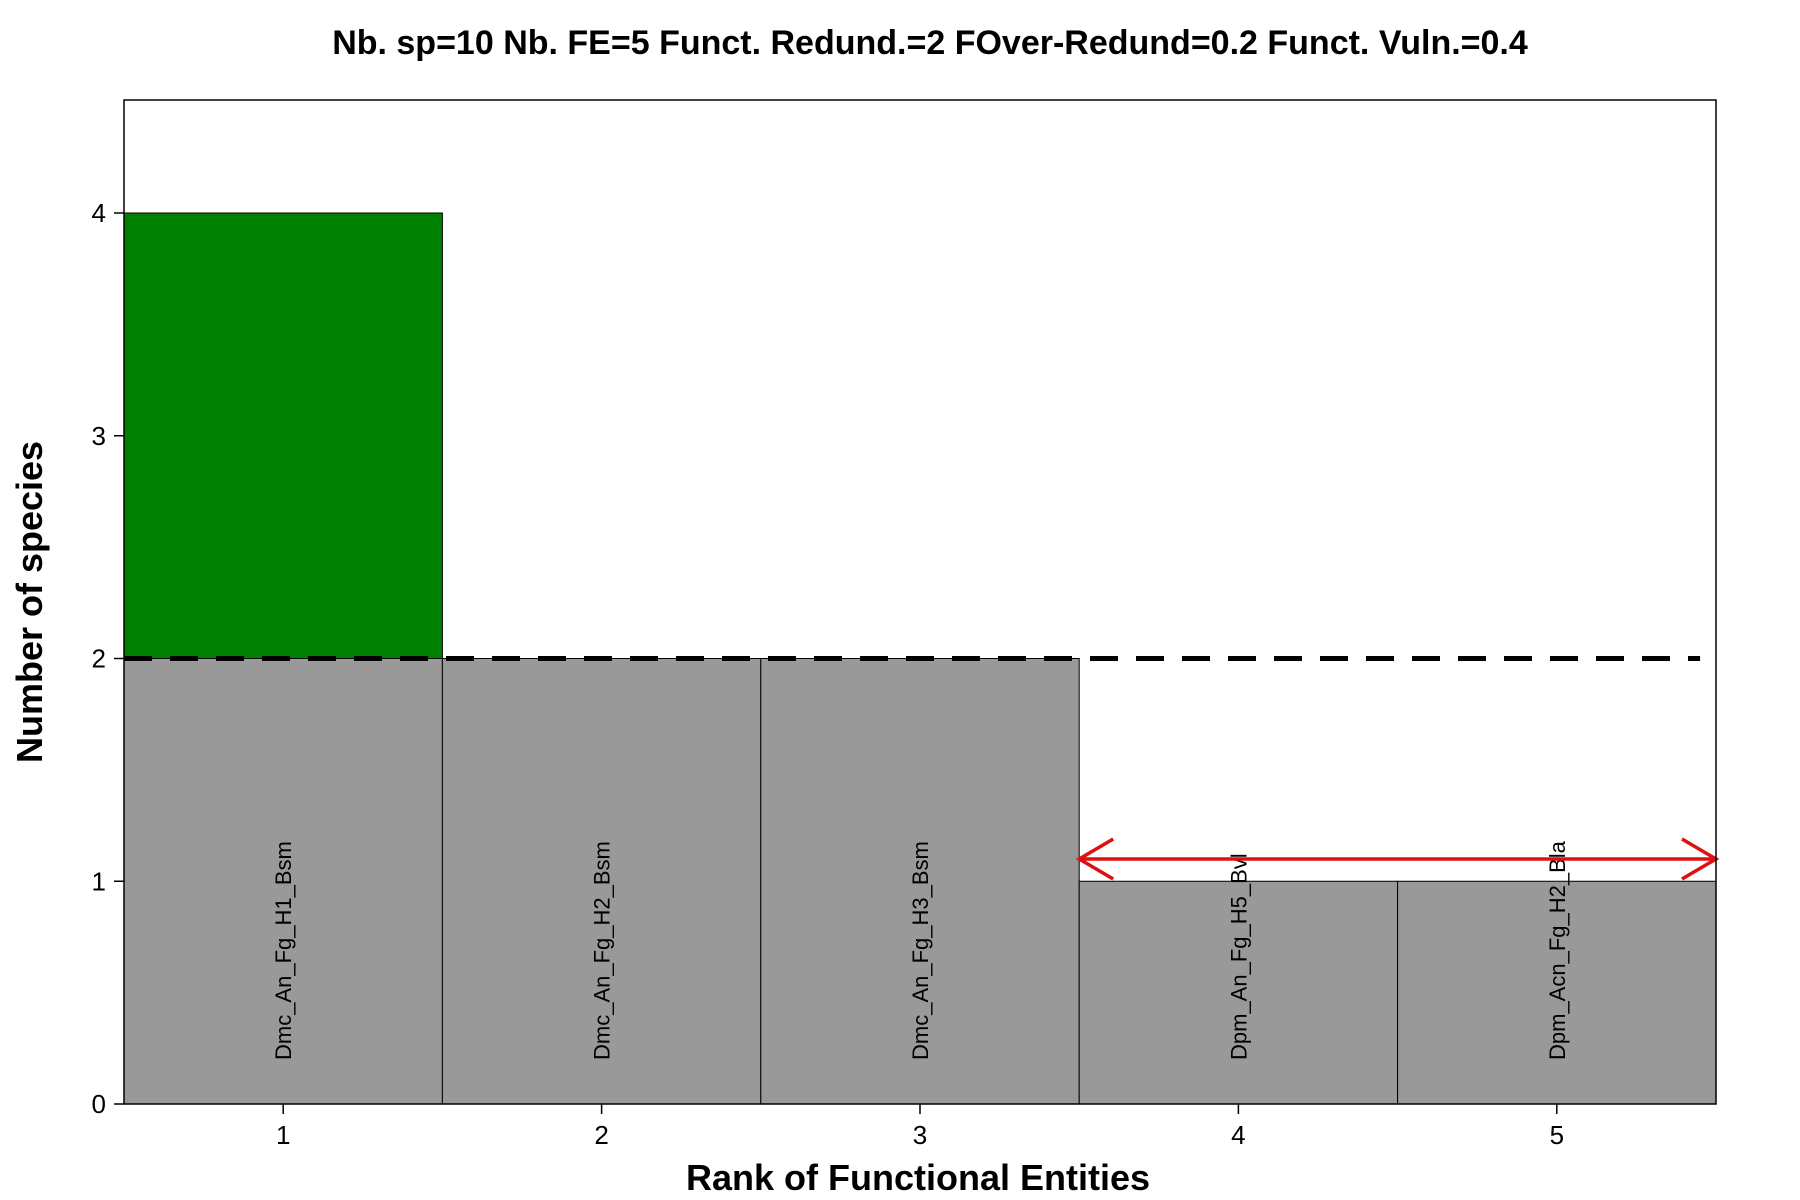 This screenshot has width=1800, height=1200. What do you see at coordinates (99, 213) in the screenshot?
I see `y-tick-label-4: 4` at bounding box center [99, 213].